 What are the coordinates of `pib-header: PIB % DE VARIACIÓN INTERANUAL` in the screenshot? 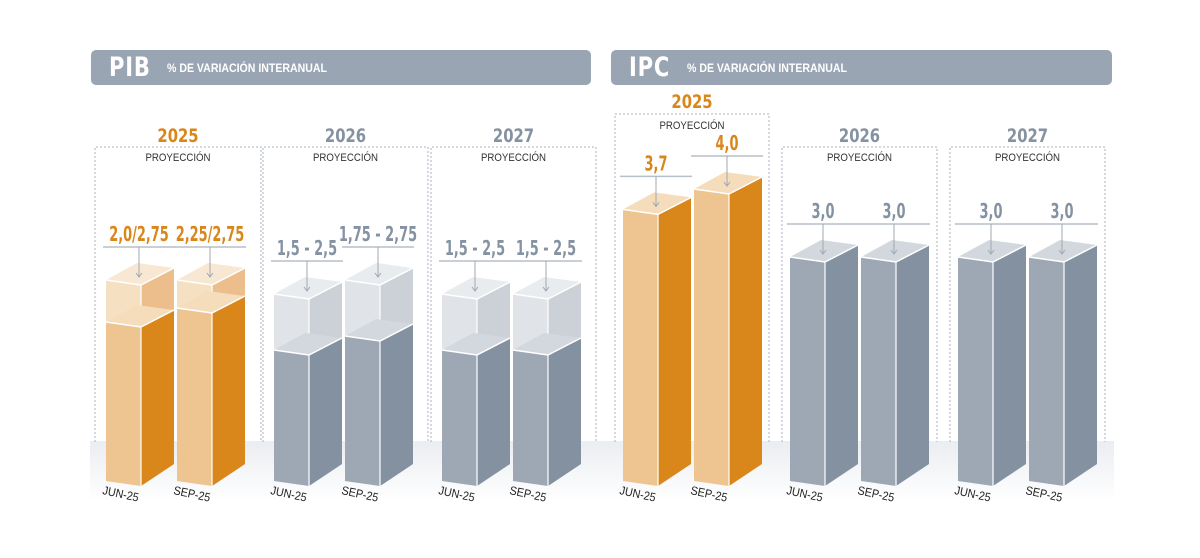 It's located at (341, 67).